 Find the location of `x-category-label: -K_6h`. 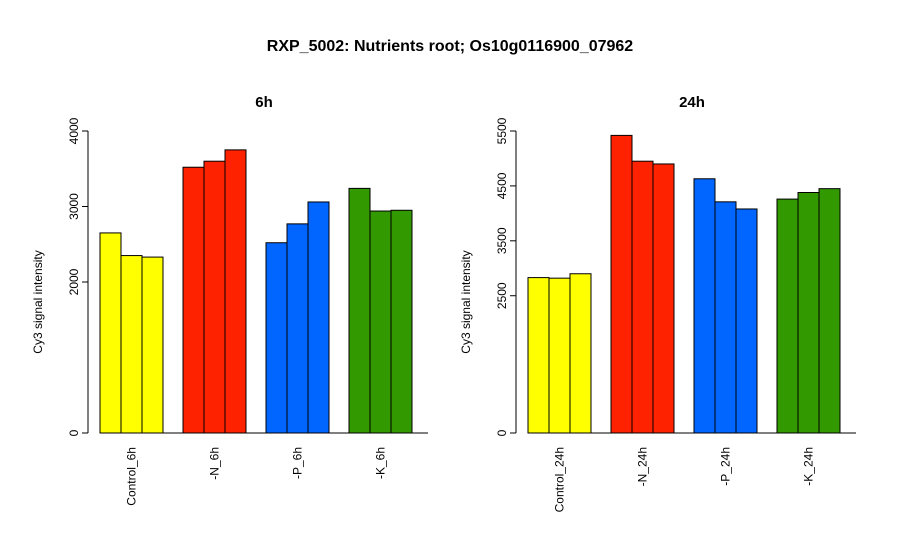

x-category-label: -K_6h is located at coordinates (381, 463).